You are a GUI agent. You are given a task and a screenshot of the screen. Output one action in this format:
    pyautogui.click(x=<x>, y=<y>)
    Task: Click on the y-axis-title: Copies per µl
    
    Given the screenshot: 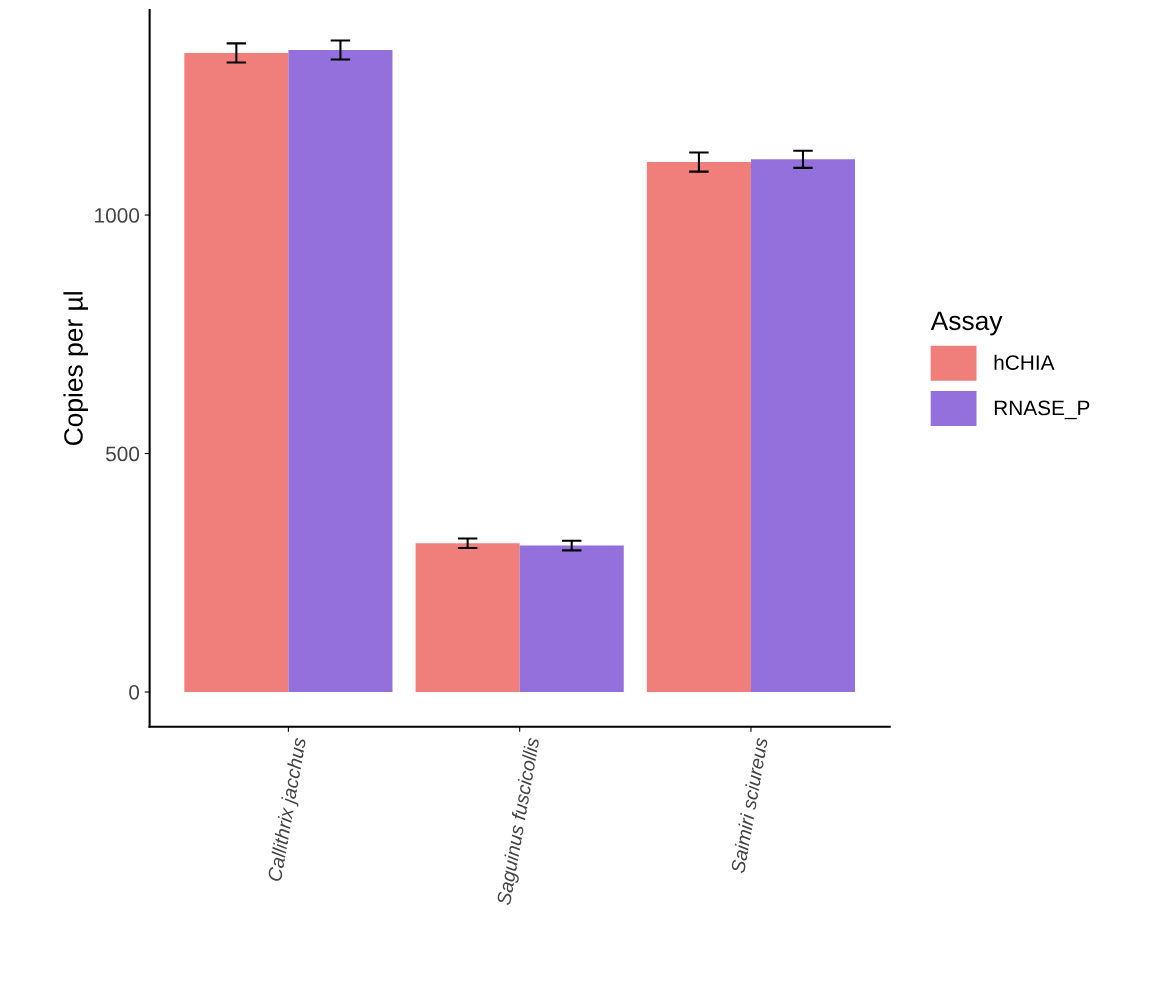 What is the action you would take?
    pyautogui.click(x=76, y=369)
    